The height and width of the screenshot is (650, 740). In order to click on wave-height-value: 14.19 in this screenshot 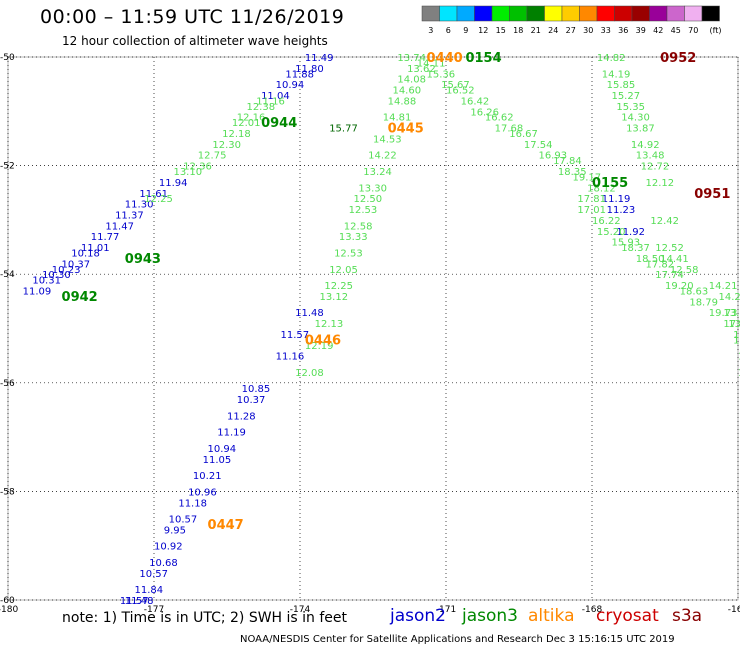, I will do `click(616, 74)`.